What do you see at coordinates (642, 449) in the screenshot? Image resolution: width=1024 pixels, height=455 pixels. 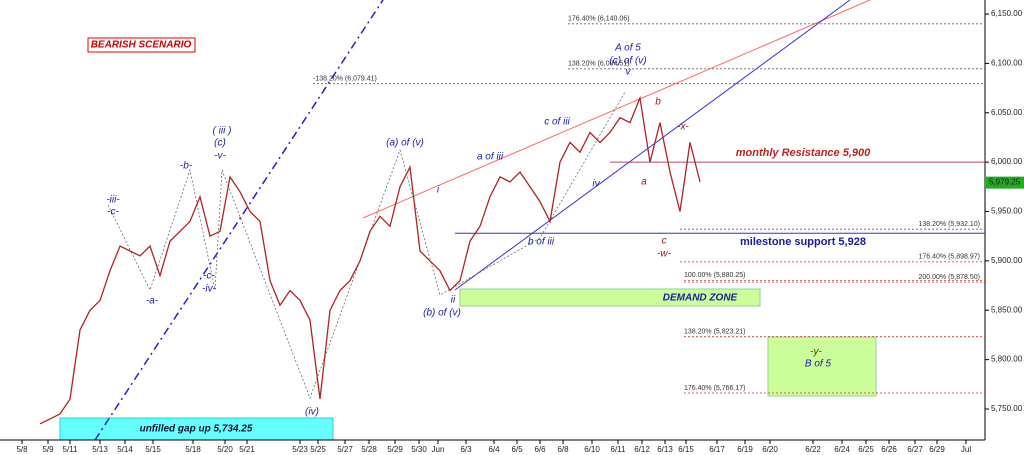 I see `x-tick-label: 6/12` at bounding box center [642, 449].